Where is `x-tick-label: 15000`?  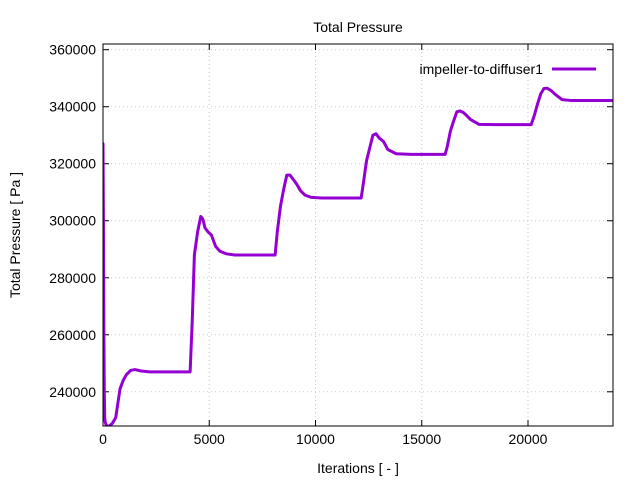 x-tick-label: 15000 is located at coordinates (421, 439).